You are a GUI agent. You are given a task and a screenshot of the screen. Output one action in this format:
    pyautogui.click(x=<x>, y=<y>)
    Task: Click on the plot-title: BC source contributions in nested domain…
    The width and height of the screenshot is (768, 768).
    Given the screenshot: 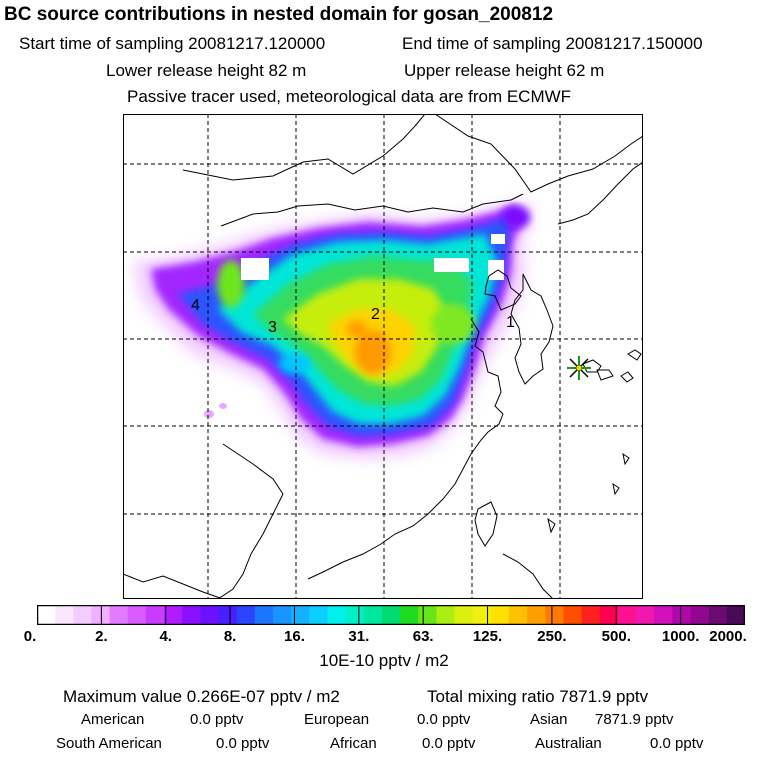 What is the action you would take?
    pyautogui.click(x=279, y=14)
    